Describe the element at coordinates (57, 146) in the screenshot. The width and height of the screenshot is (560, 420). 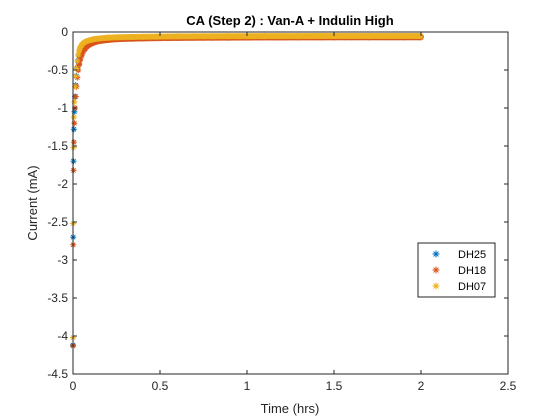
I see `y-tick-label: -1.5` at that location.